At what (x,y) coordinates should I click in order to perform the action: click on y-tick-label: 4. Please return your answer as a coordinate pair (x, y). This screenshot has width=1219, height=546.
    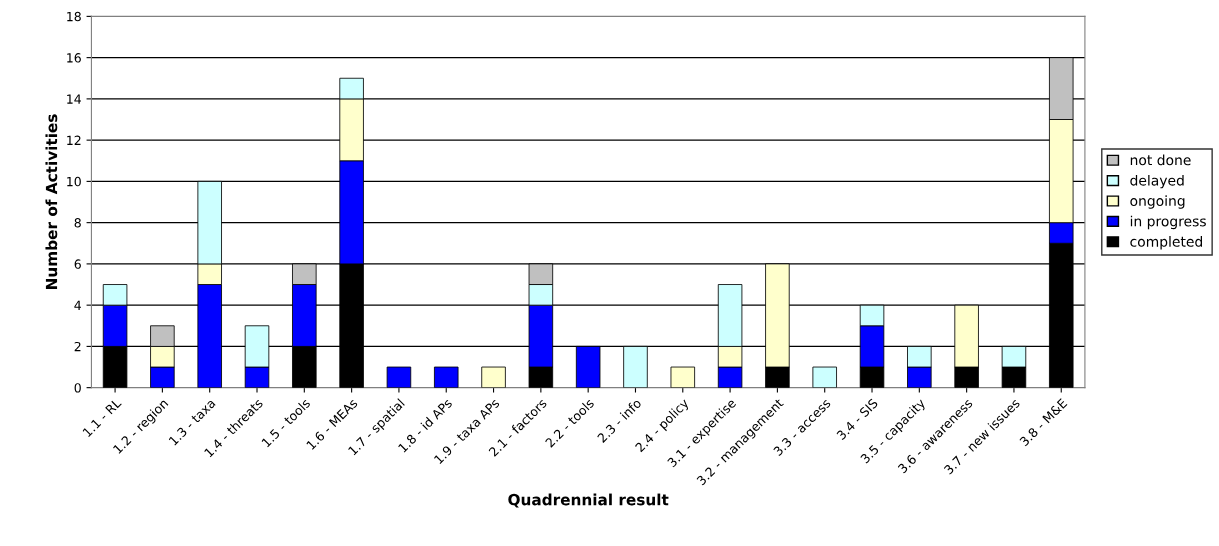
    Looking at the image, I should click on (77, 305).